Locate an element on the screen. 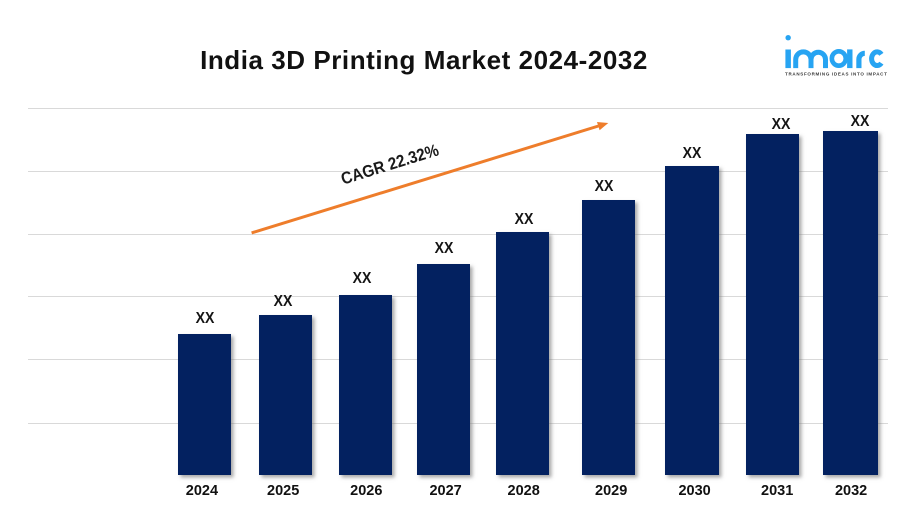  svg-text: TRANSFORMING IDEAS INTO IMPACT is located at coordinates (836, 73).